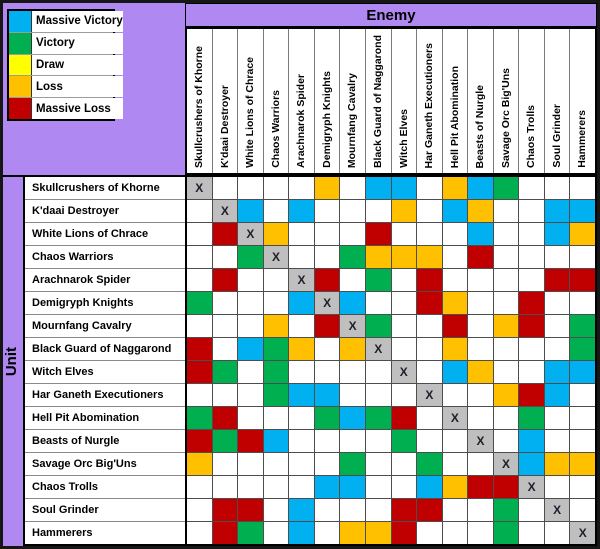 The image size is (600, 549). What do you see at coordinates (20, 43) in the screenshot?
I see `legend-color-swatch` at bounding box center [20, 43].